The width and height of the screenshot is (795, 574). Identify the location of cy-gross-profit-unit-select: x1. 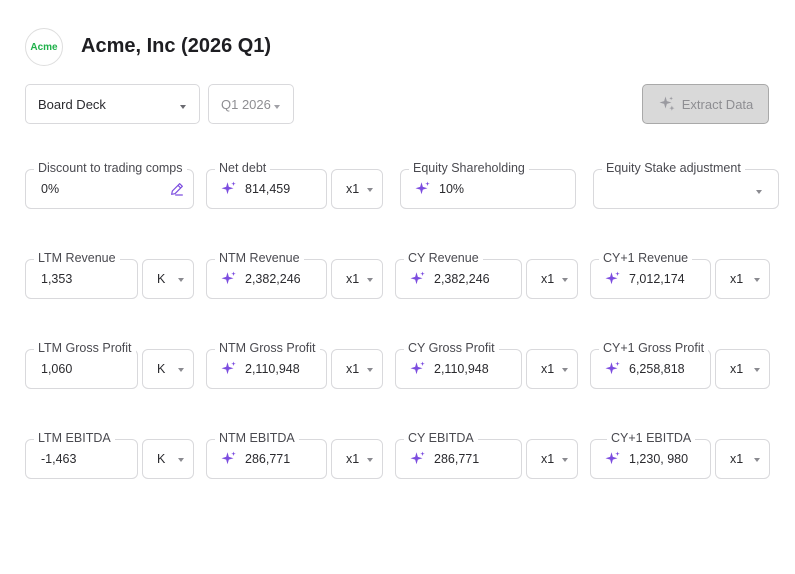
(552, 369).